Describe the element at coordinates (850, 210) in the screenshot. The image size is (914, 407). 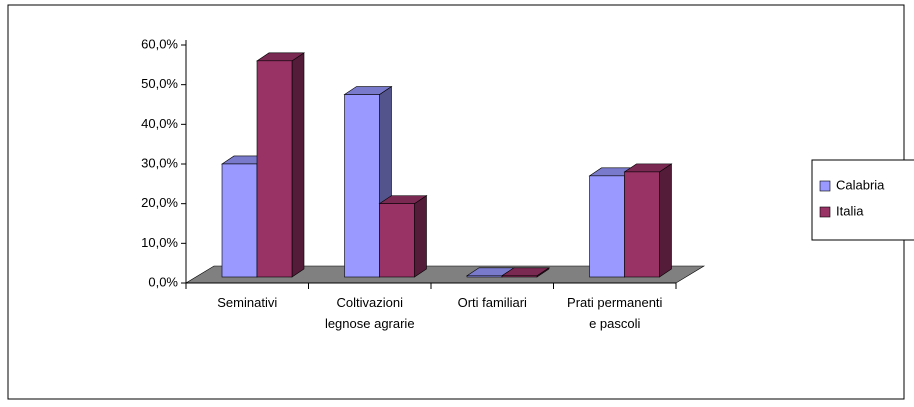
I see `legend-label: Italia` at that location.